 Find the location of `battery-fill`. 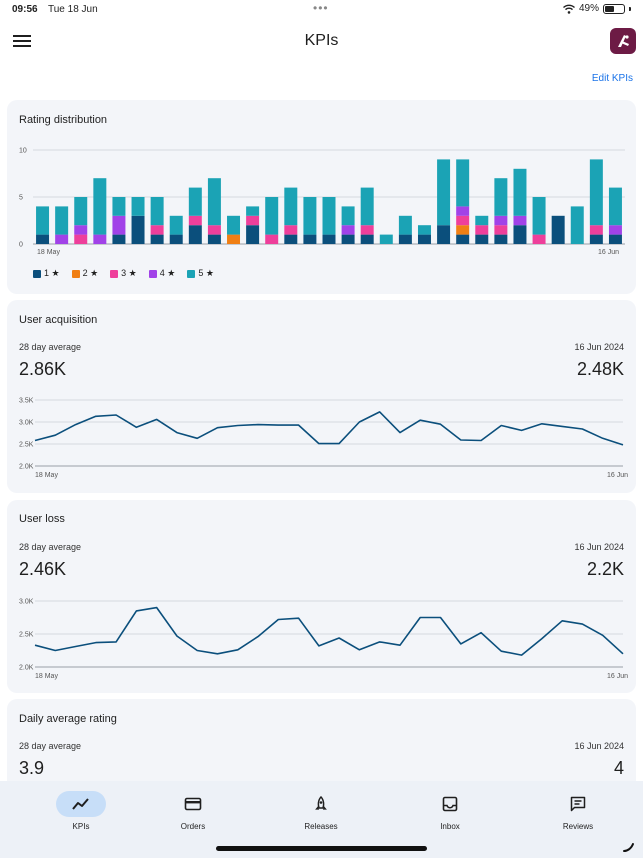

battery-fill is located at coordinates (609, 8).